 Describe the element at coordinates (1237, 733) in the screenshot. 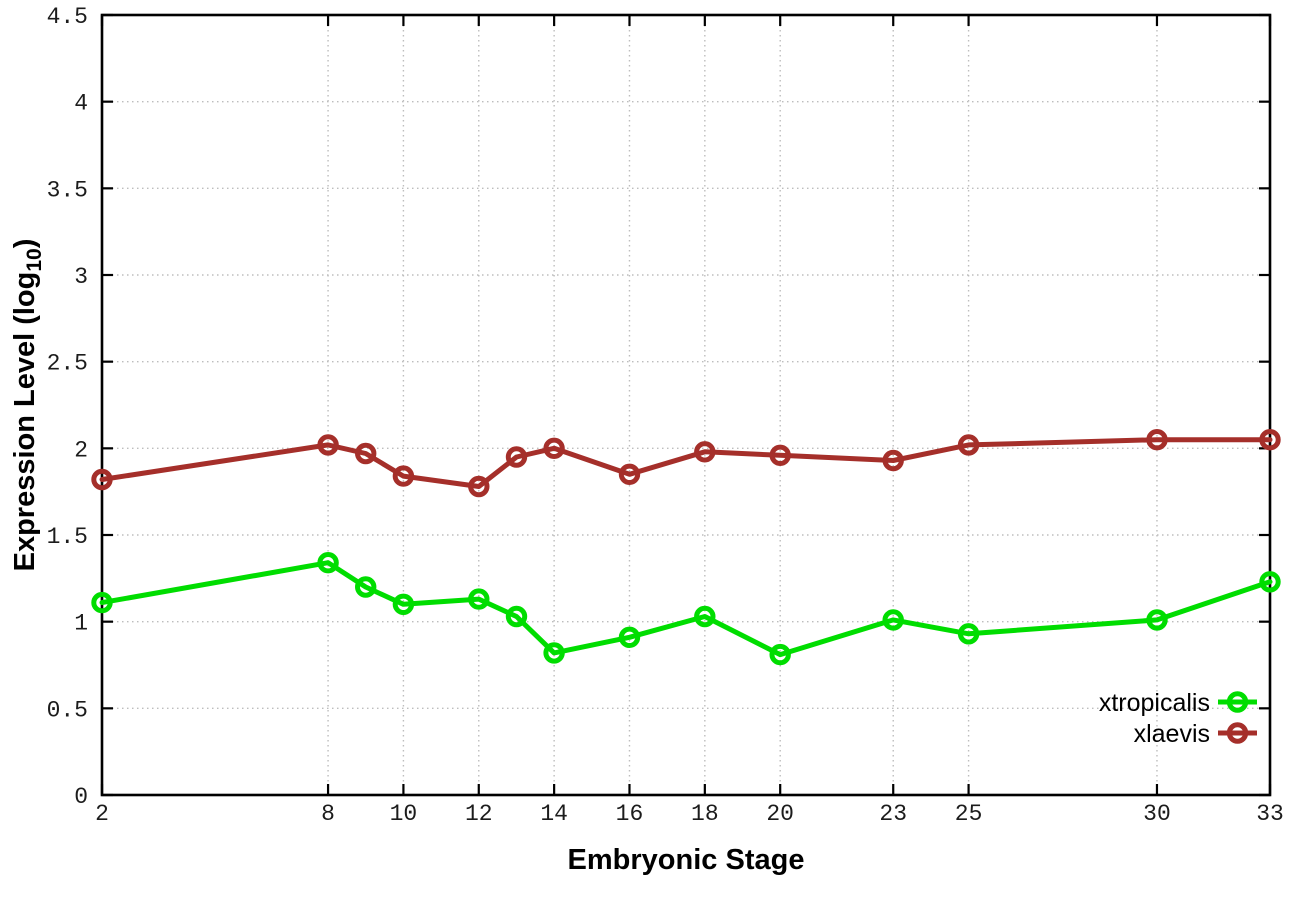

I see `legend-marker-xlaevis` at that location.